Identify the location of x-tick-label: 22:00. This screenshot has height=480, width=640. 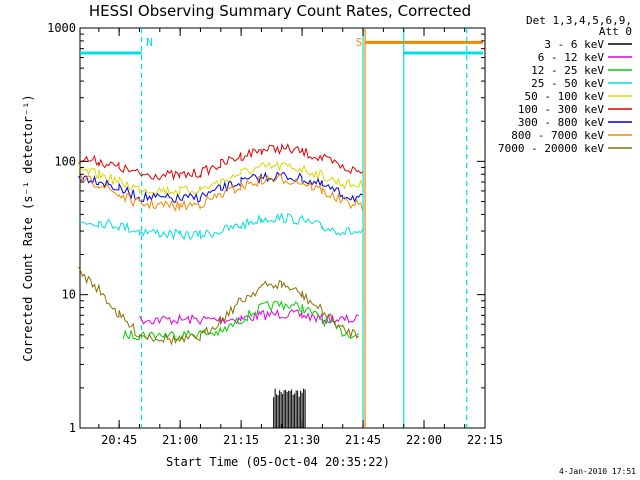
(424, 440).